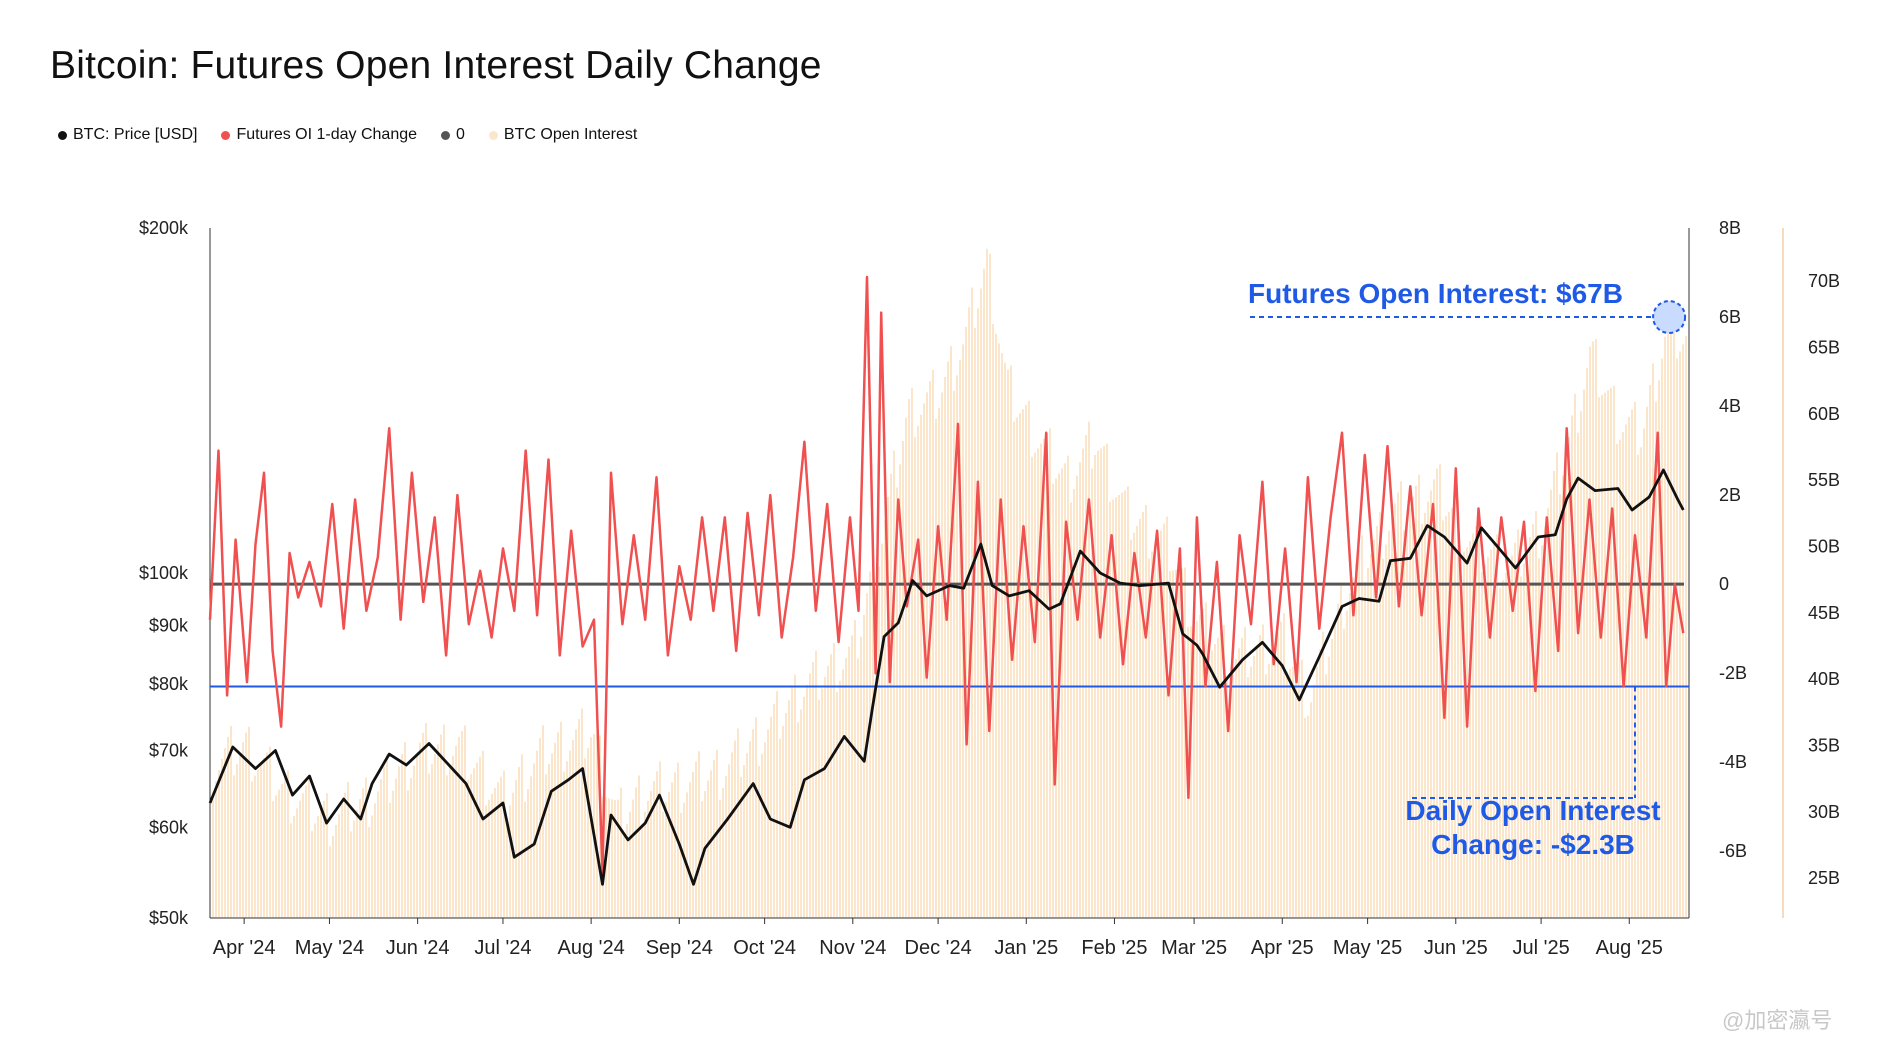  I want to click on annotation-daily-change: Daily Open Interest Change: -$2.3B, so click(1533, 828).